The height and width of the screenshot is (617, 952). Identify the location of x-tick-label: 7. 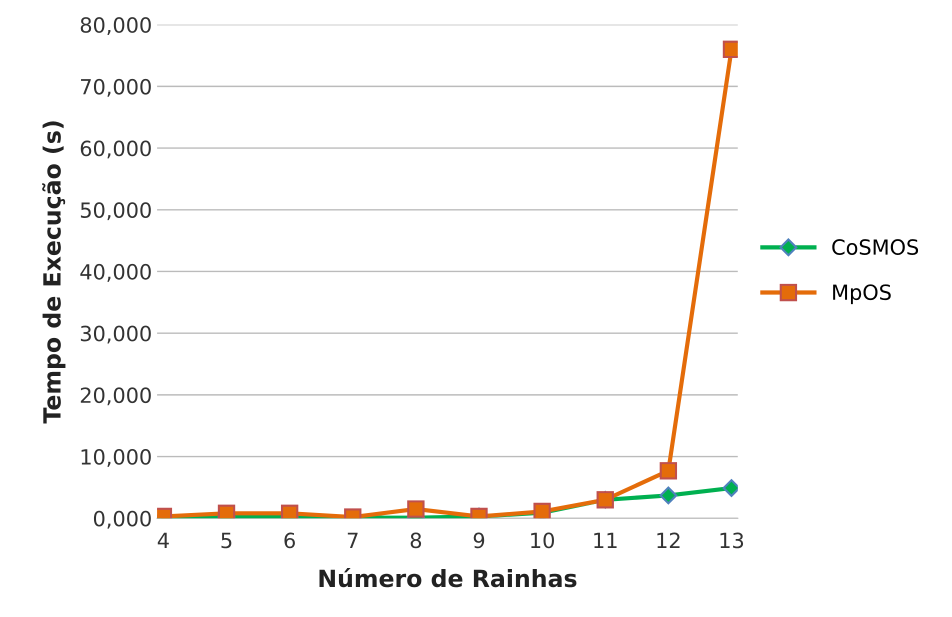
(353, 540).